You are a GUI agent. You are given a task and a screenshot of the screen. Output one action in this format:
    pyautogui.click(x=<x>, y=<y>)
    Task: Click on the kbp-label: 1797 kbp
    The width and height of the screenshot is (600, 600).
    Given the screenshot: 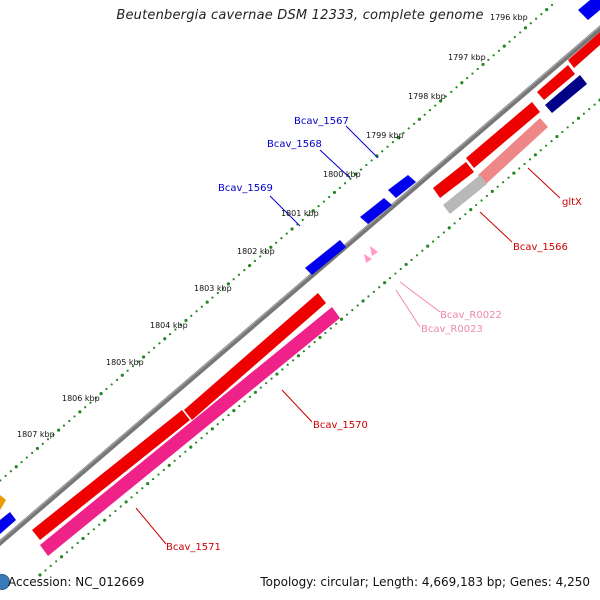 What is the action you would take?
    pyautogui.click(x=467, y=57)
    